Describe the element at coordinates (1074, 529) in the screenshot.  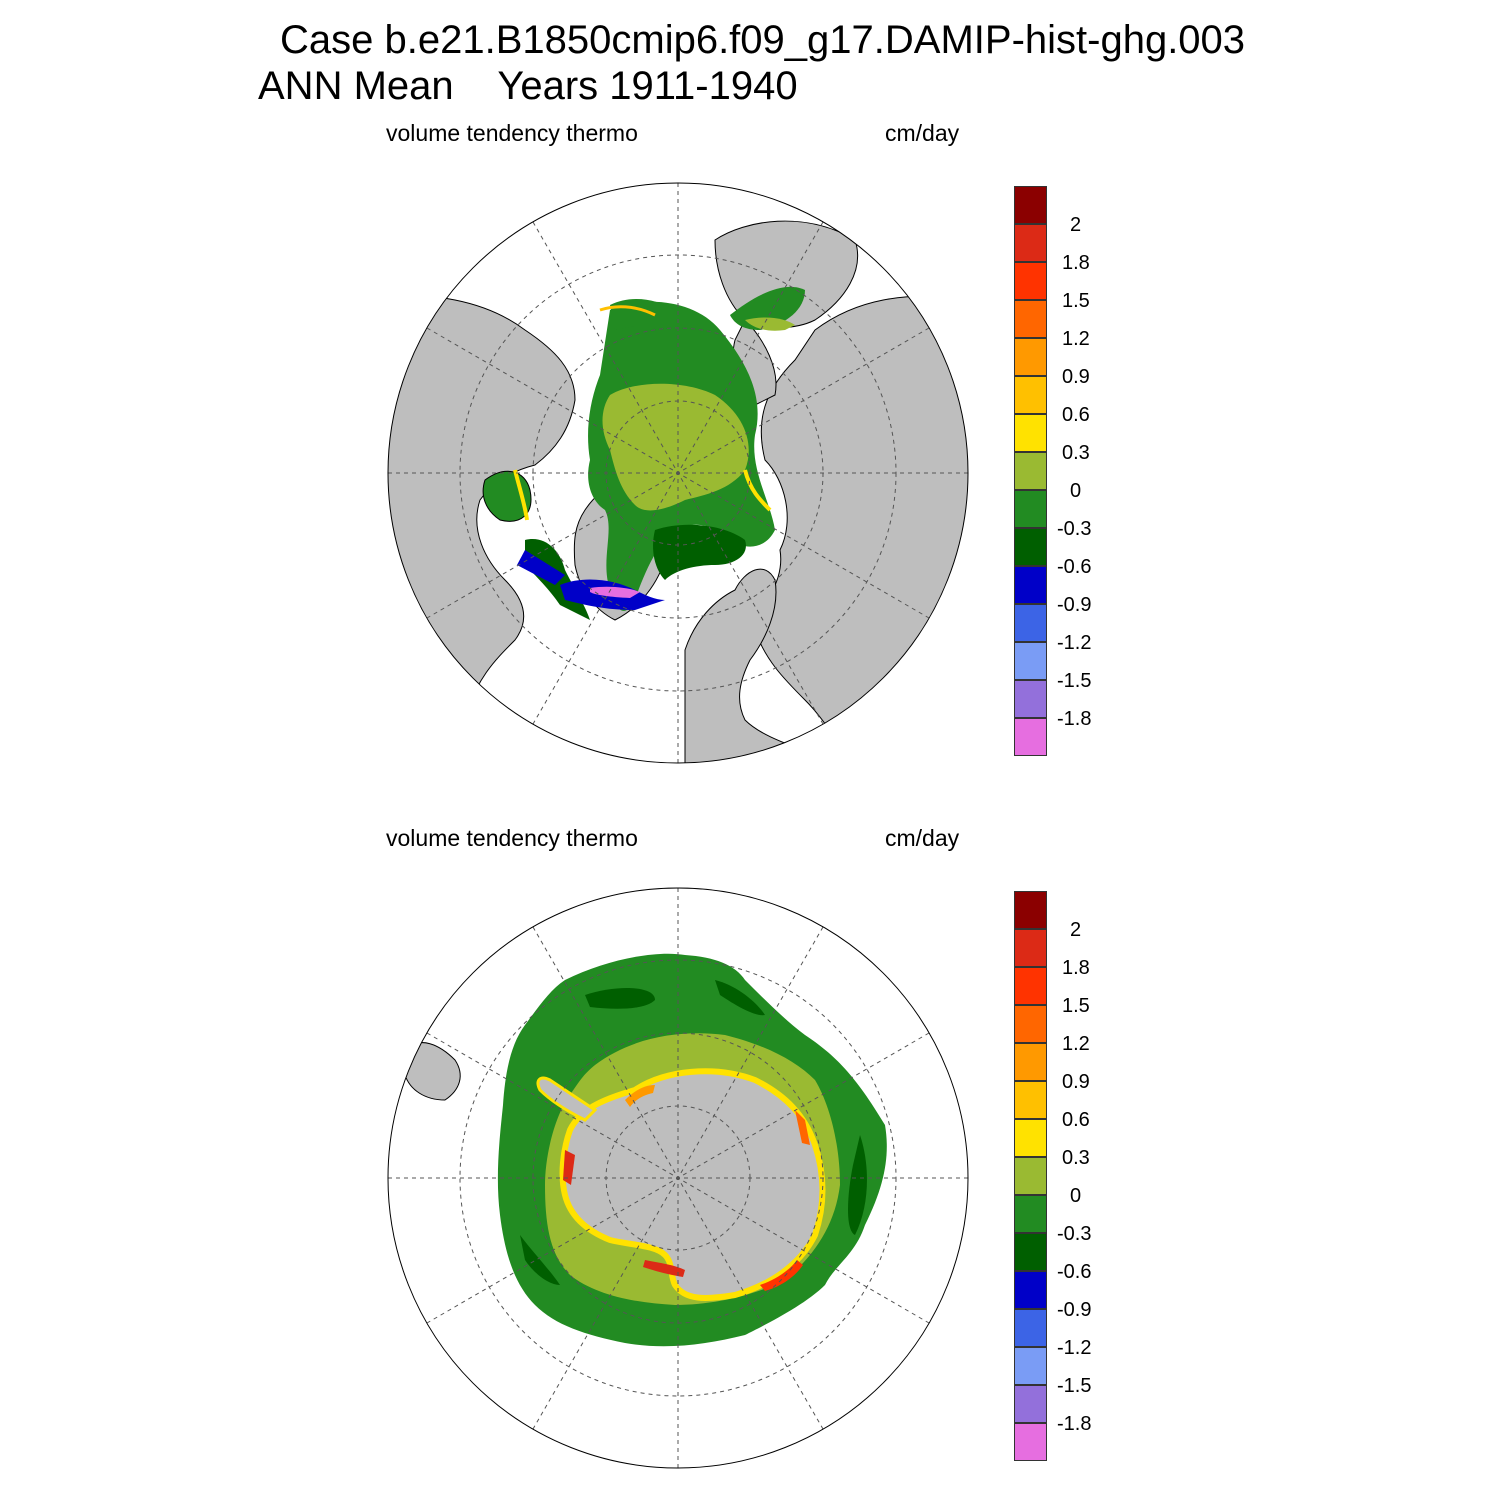
I see `north-colorbar-label: -0.3` at that location.